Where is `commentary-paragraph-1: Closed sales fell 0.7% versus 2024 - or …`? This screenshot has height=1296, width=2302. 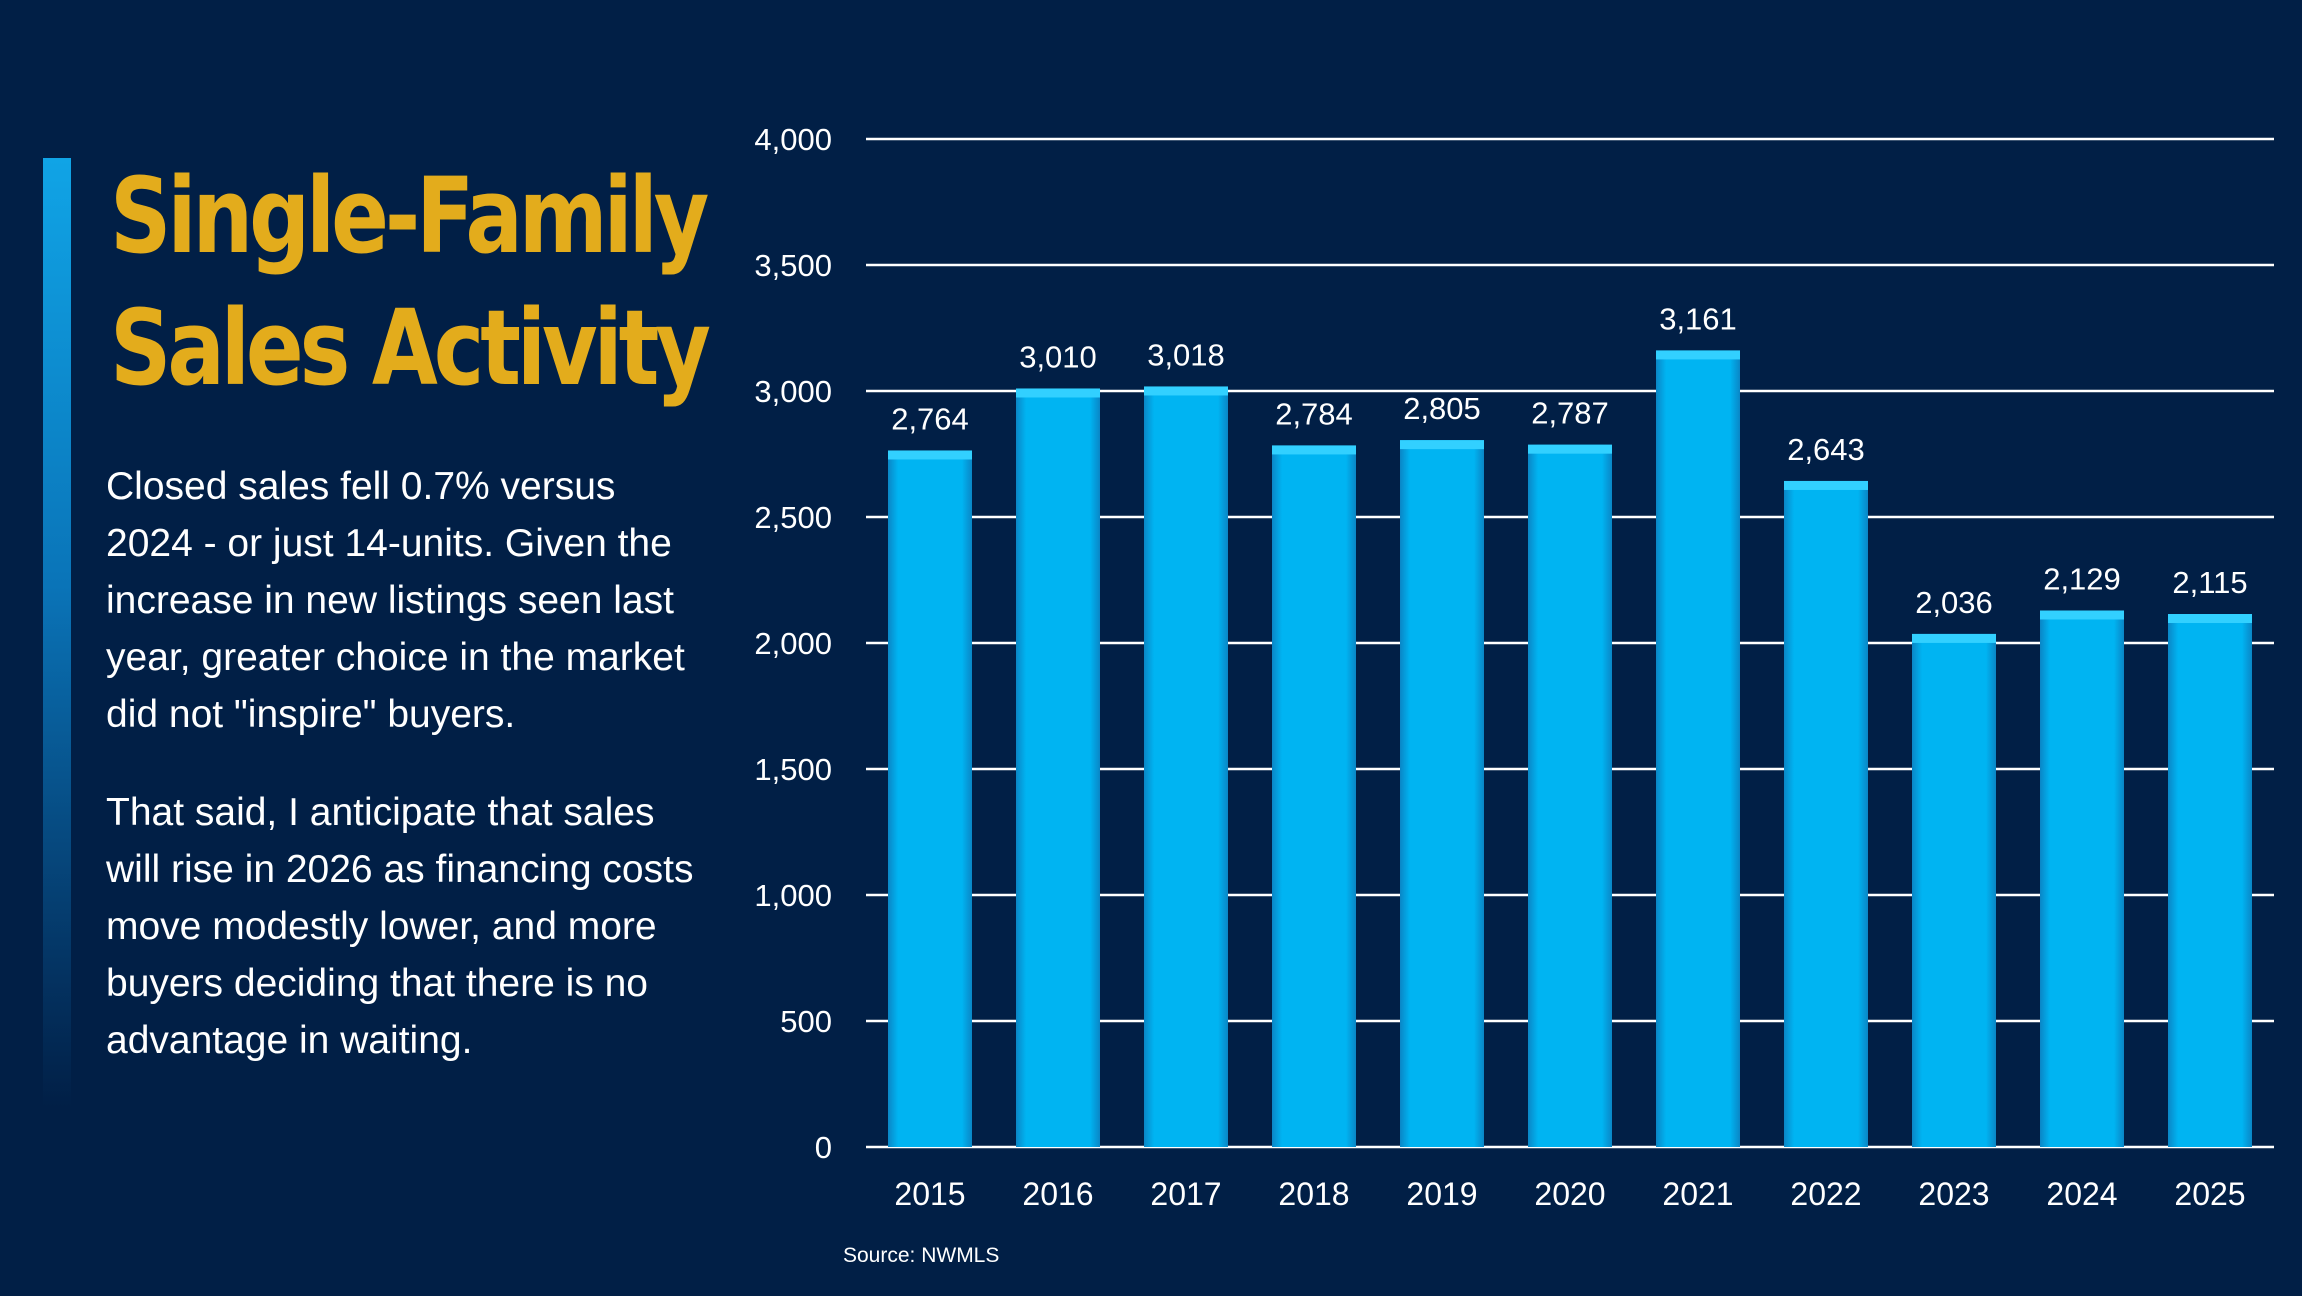
commentary-paragraph-1: Closed sales fell 0.7% versus 2024 - or … is located at coordinates (395, 600).